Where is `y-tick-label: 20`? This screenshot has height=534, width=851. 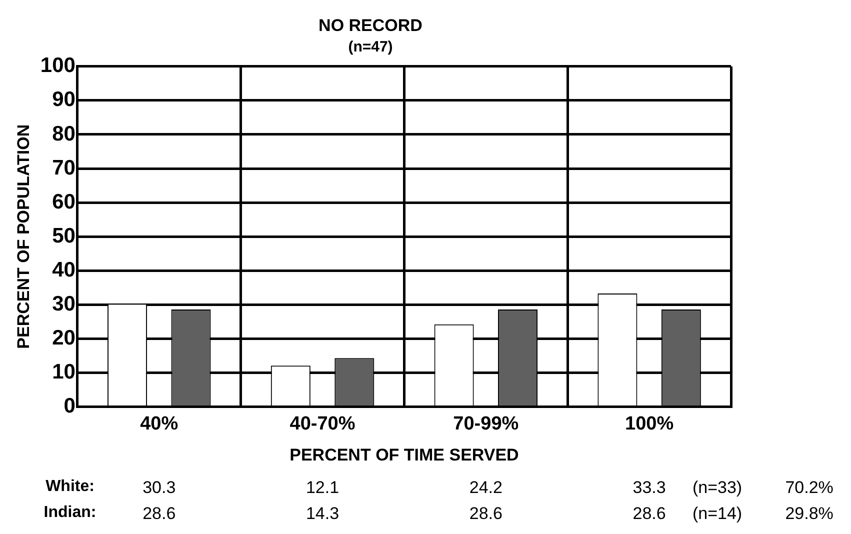 y-tick-label: 20 is located at coordinates (64, 338).